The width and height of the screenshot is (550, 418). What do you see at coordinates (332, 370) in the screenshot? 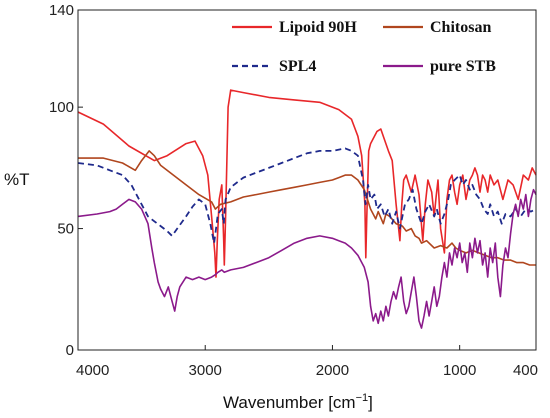
I see `x-tick-label-2000: 2000` at bounding box center [332, 370].